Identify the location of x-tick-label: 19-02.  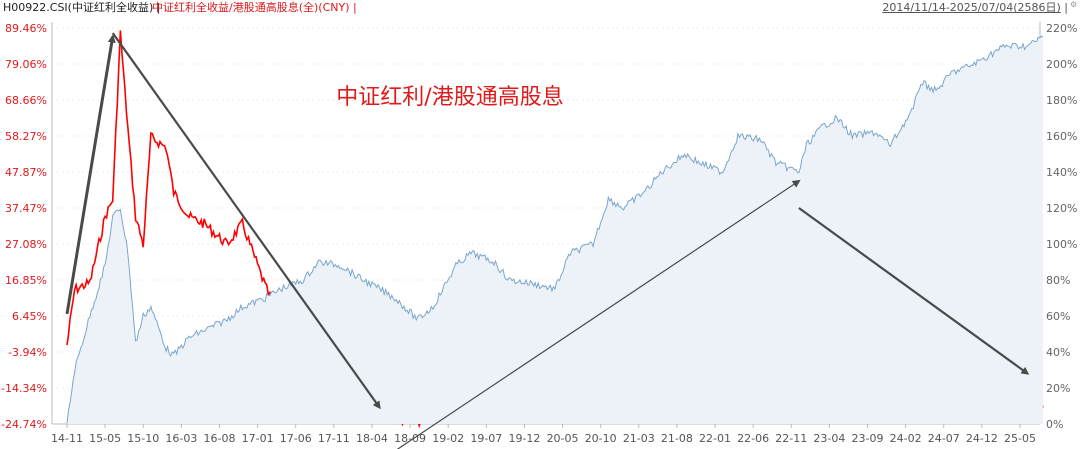
(448, 438).